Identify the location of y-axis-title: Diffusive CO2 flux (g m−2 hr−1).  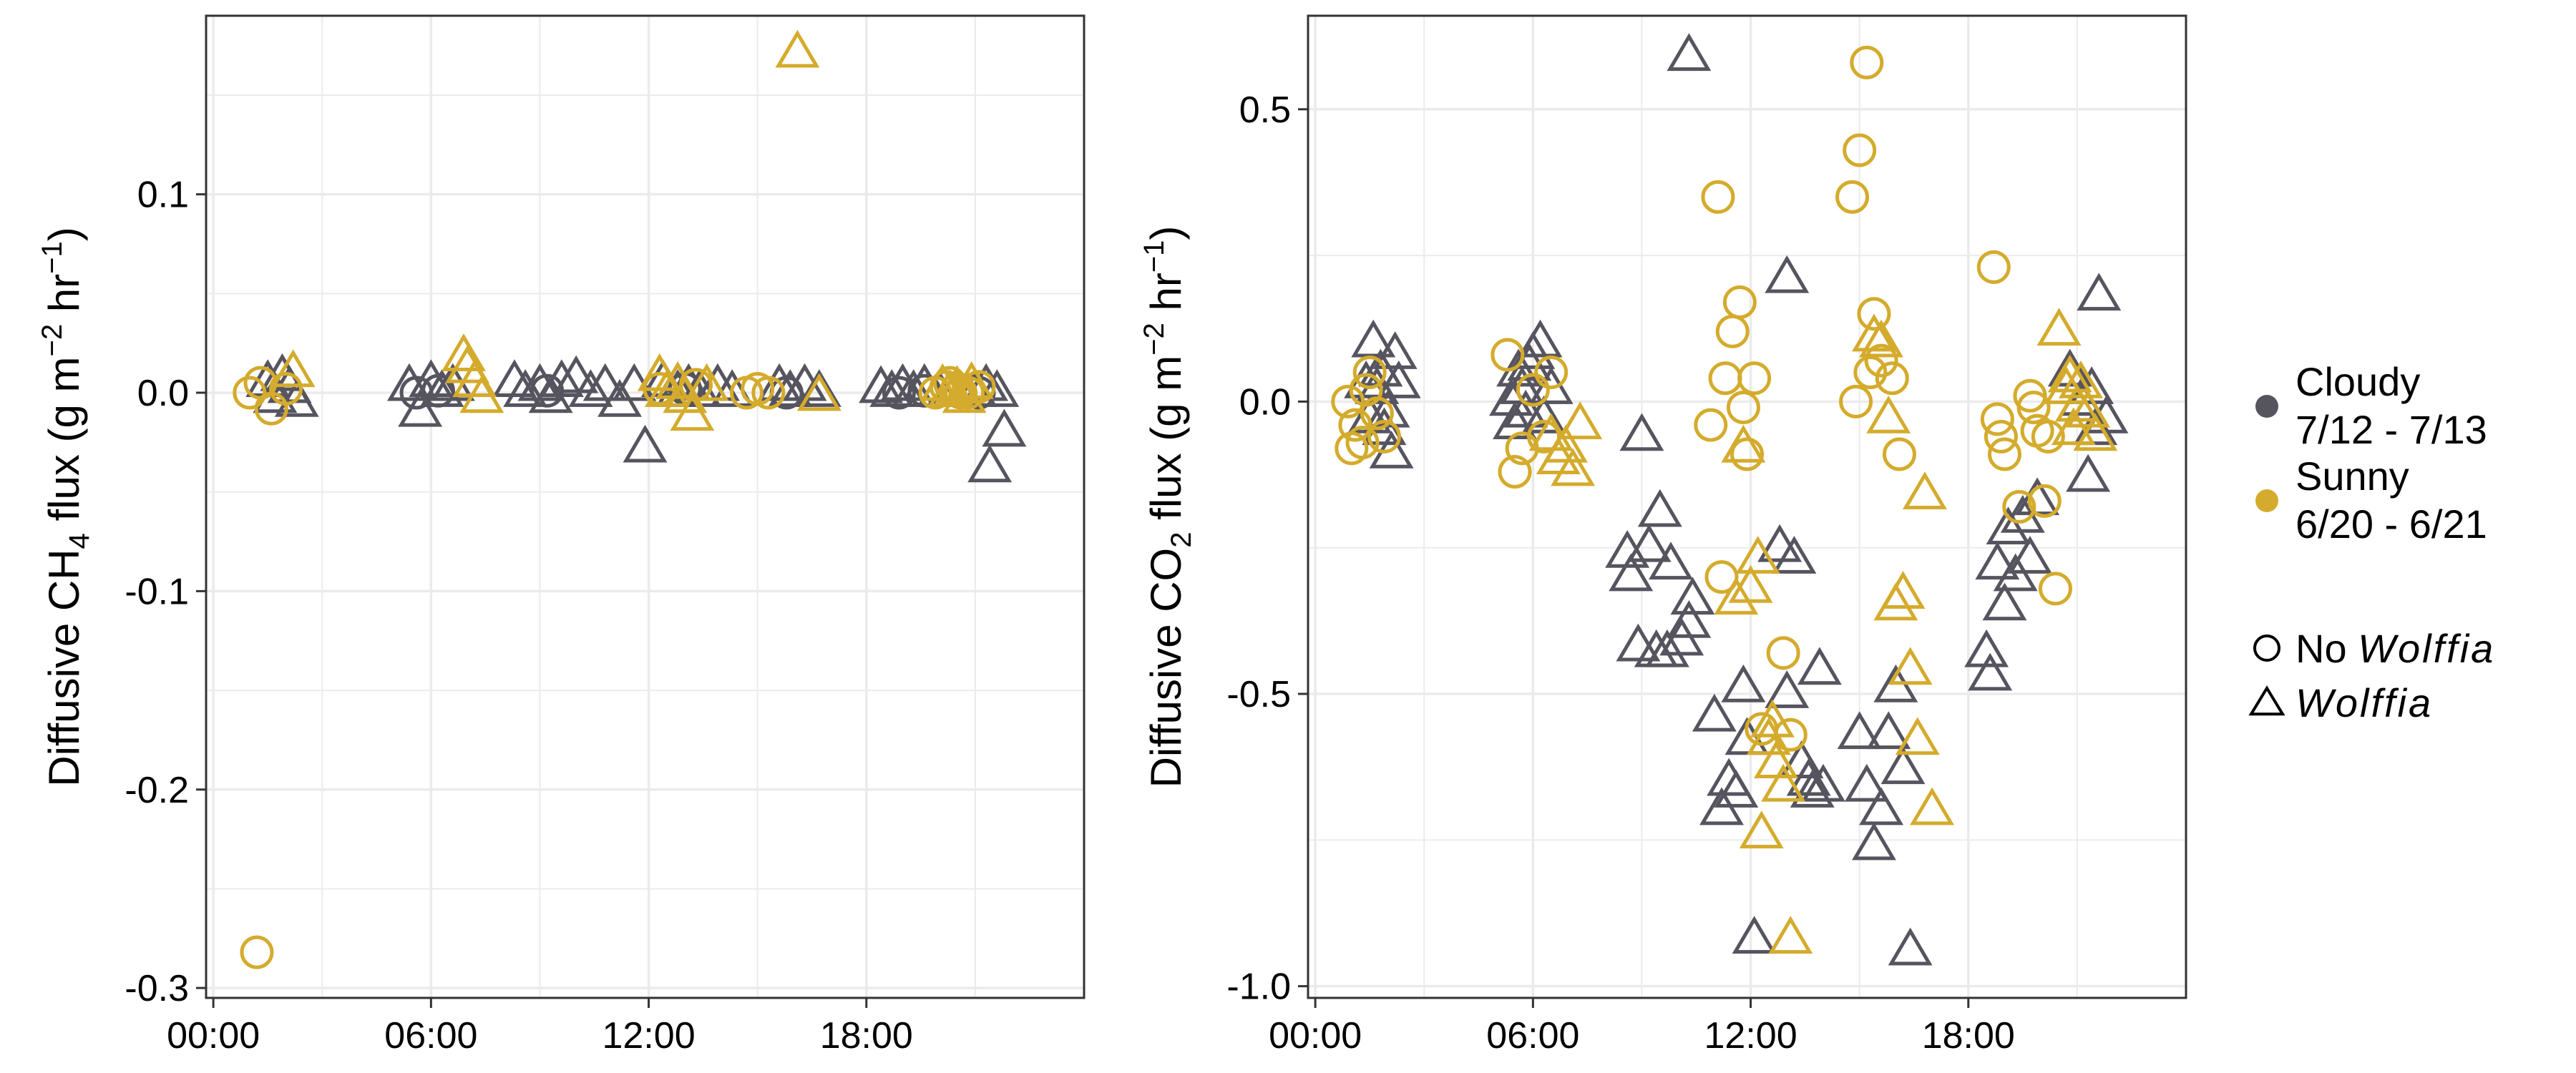
(1167, 507).